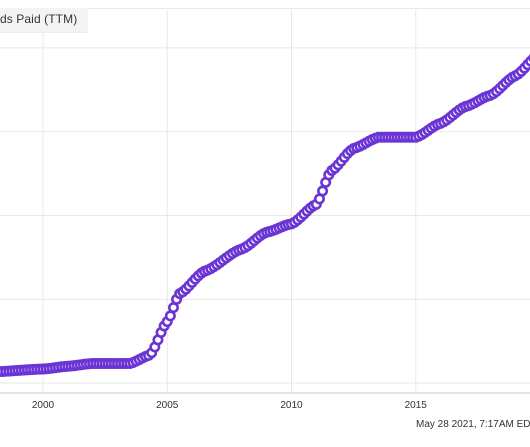 The image size is (530, 447). Describe the element at coordinates (473, 424) in the screenshot. I see `footer-timestamp: May 28 2021, 7:17AM EDT. Po` at that location.